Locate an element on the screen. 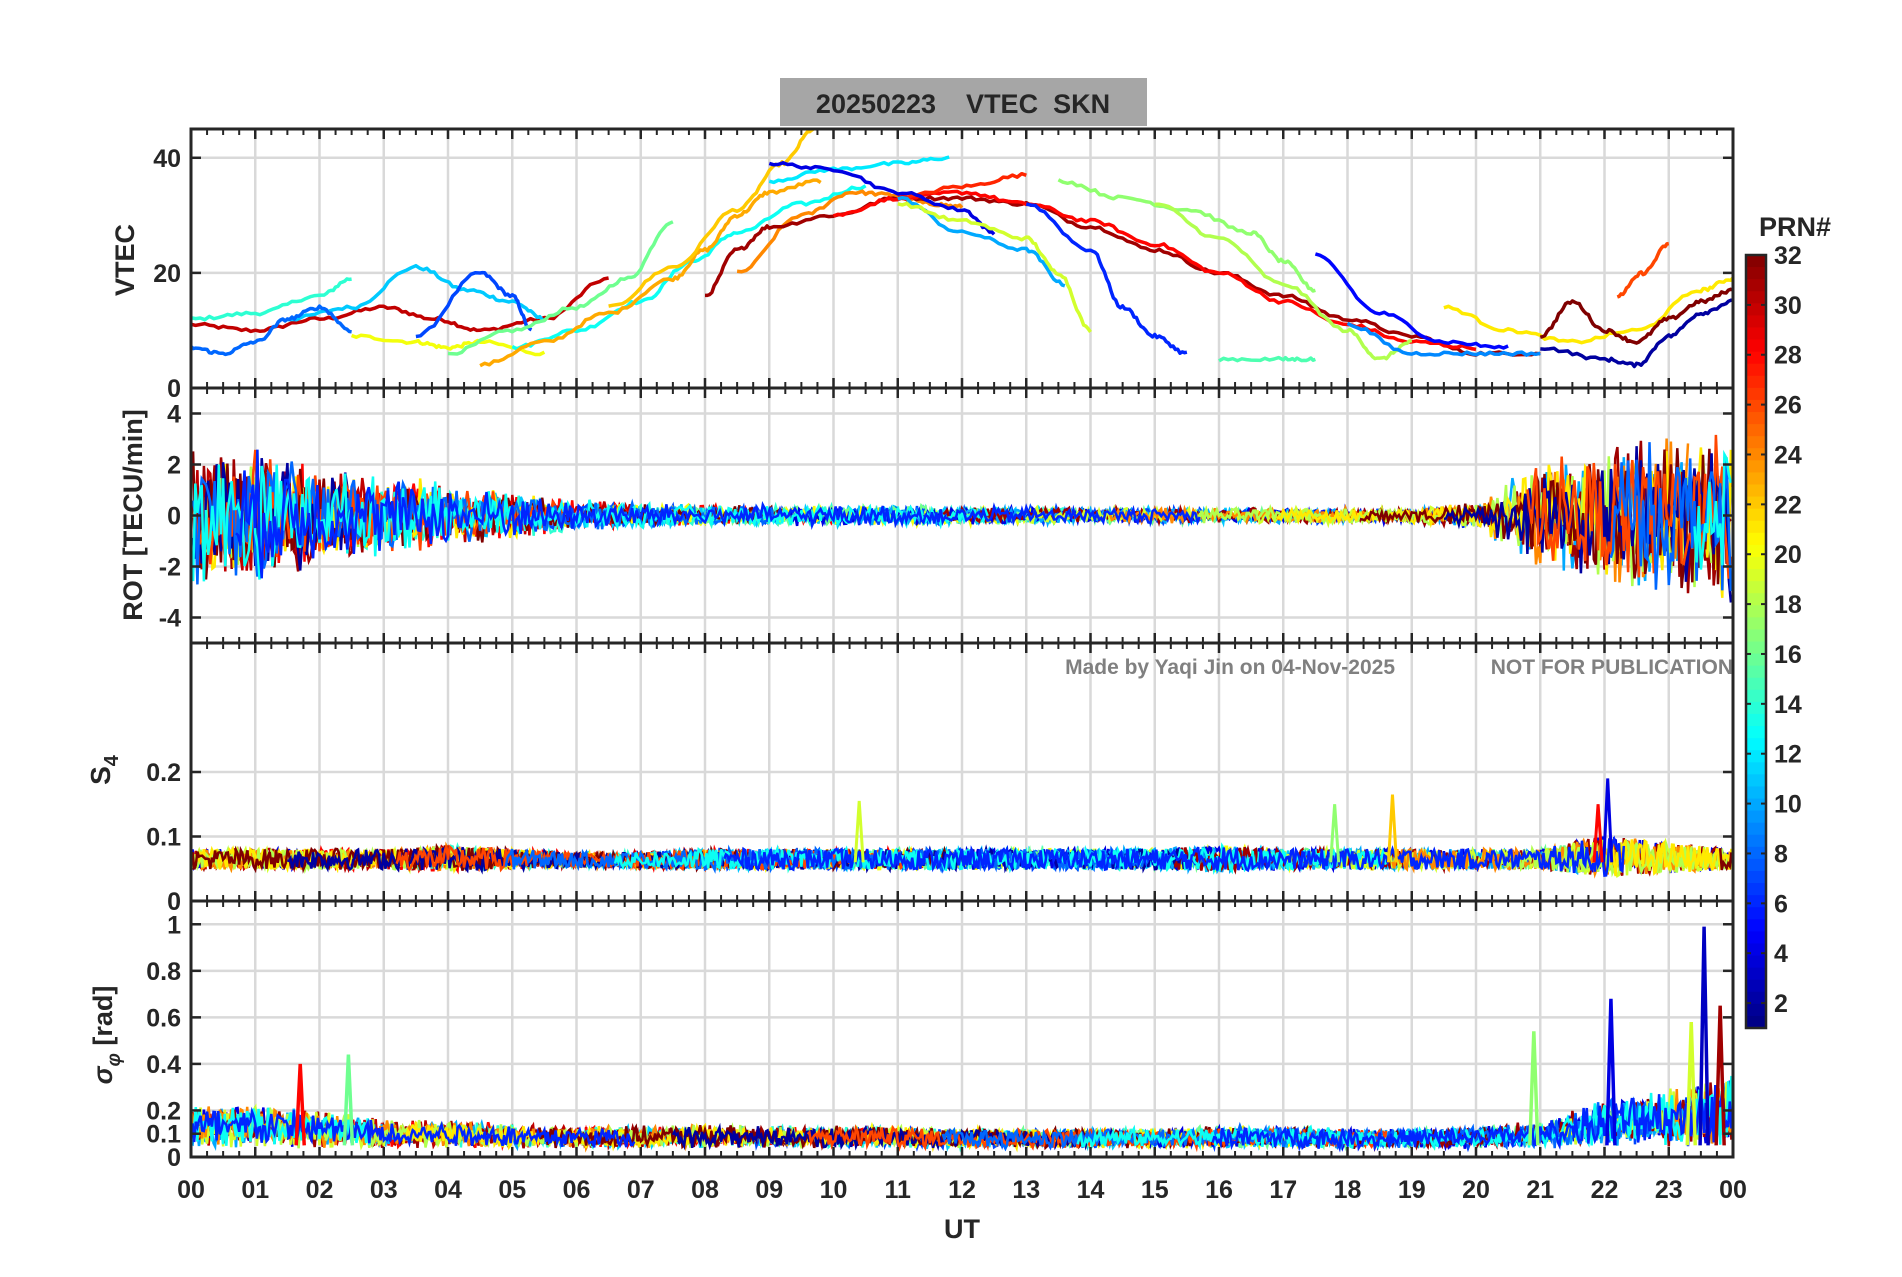 This screenshot has height=1277, width=1902. x-axis-label: UT is located at coordinates (962, 1229).